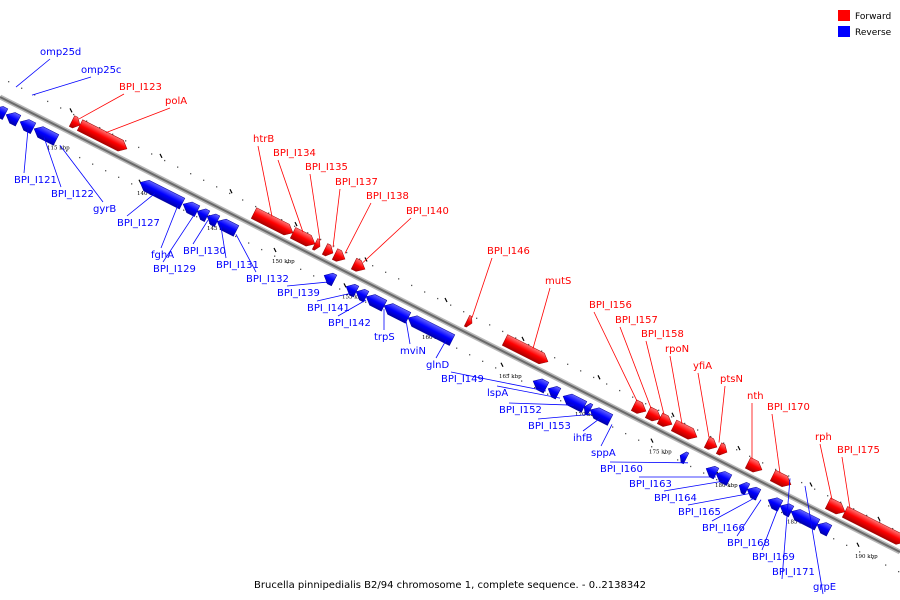  Describe the element at coordinates (525, 350) in the screenshot. I see `gene-arrow-muts` at that location.